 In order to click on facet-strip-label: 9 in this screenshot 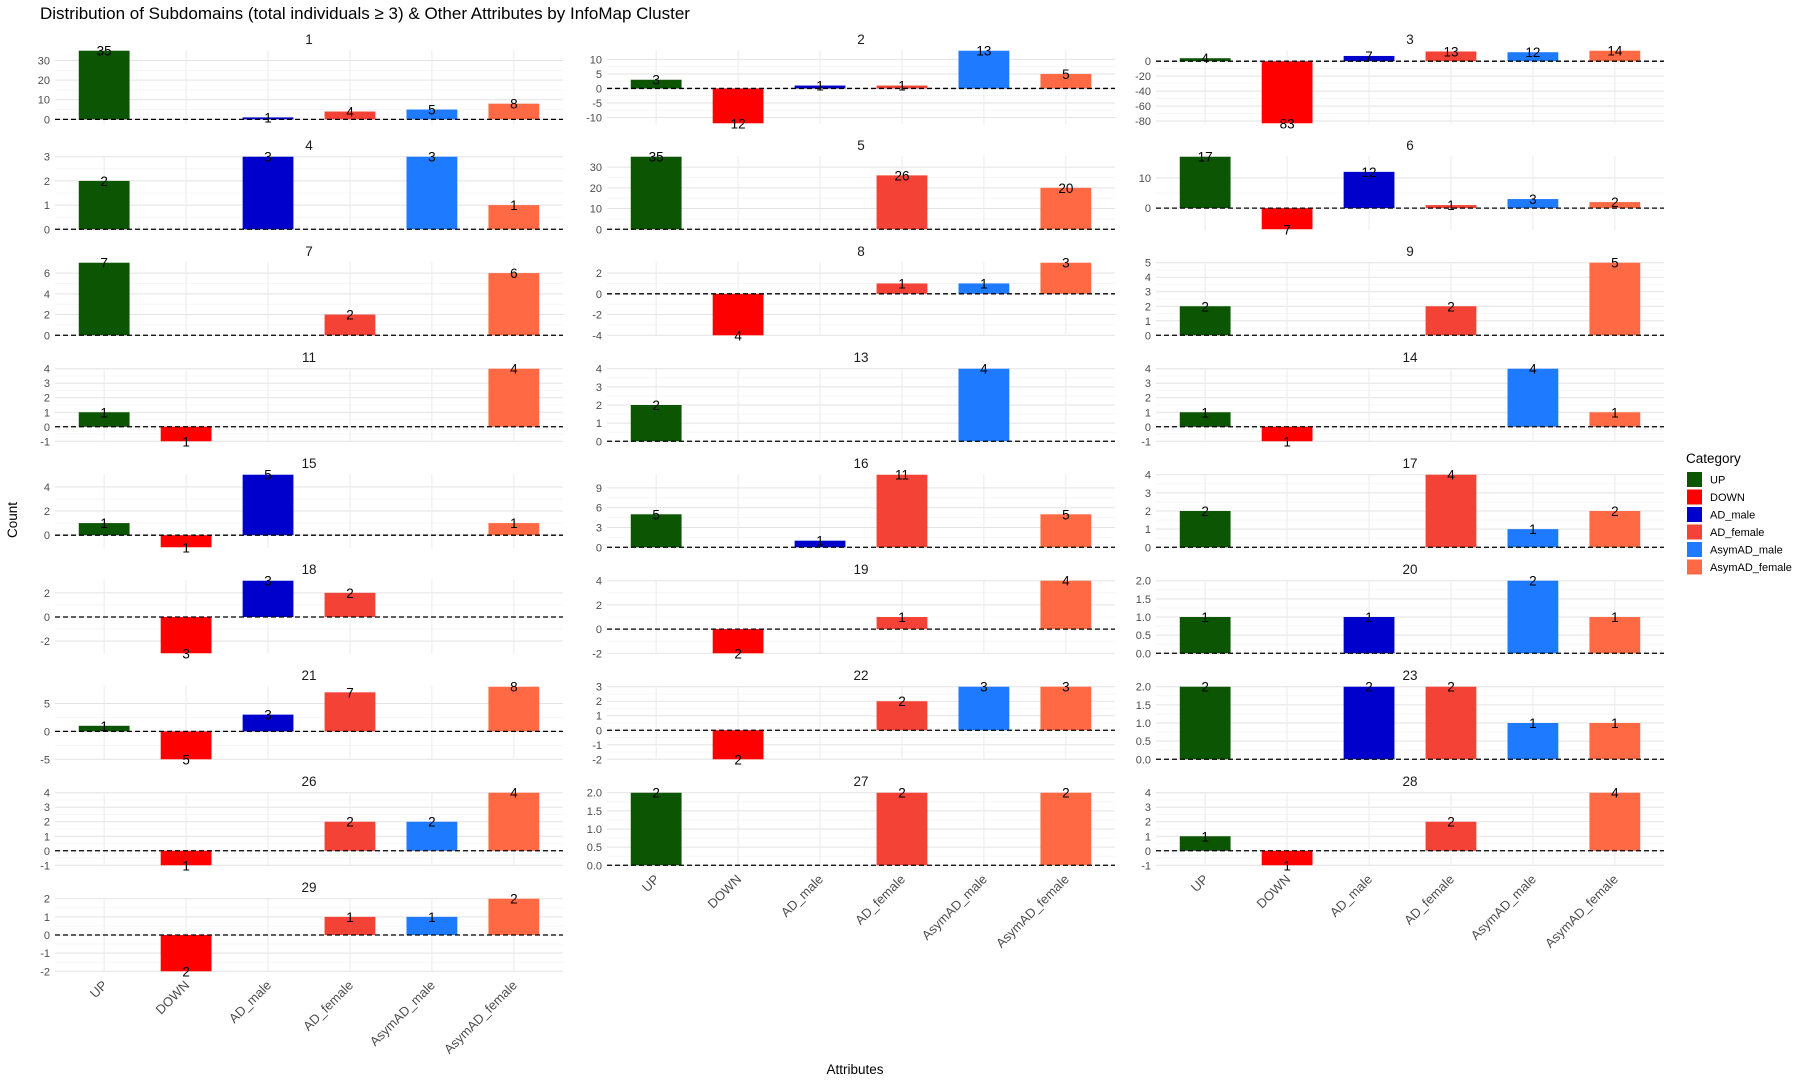, I will do `click(1410, 251)`.